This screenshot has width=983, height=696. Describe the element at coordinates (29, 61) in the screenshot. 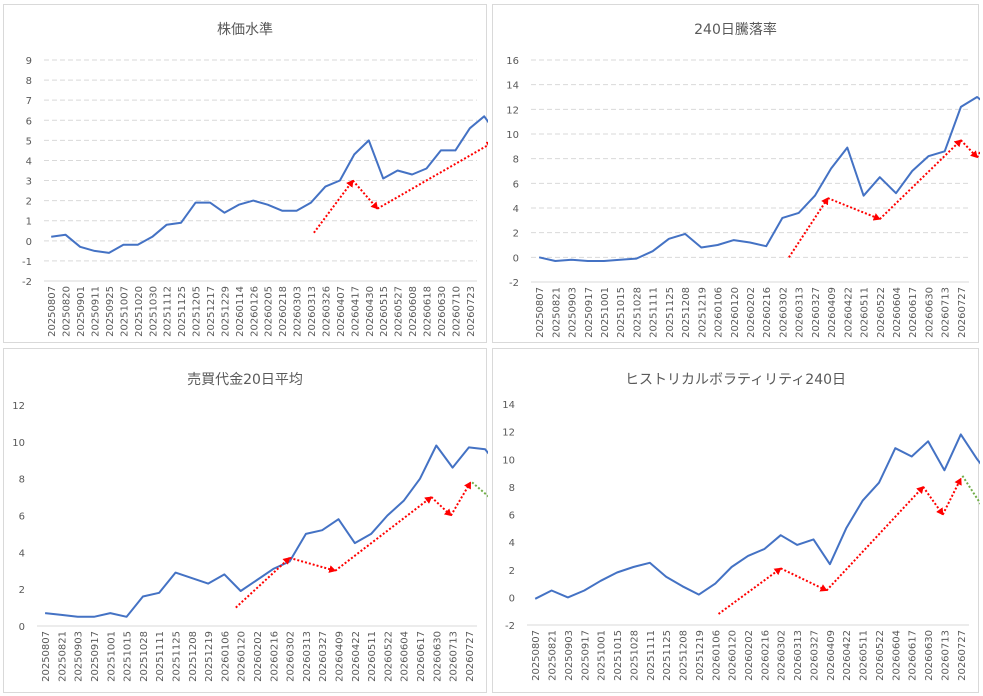

I see `y-tick-label: 9` at that location.